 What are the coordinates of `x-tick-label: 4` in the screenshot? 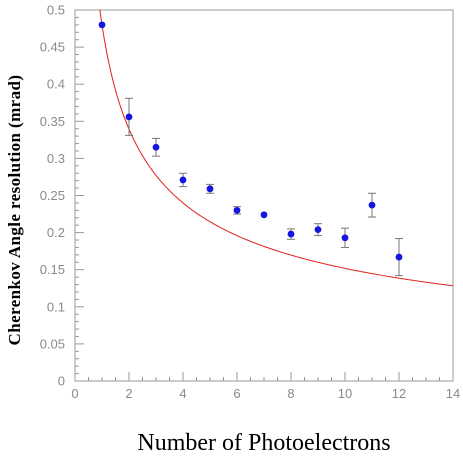 It's located at (182, 393).